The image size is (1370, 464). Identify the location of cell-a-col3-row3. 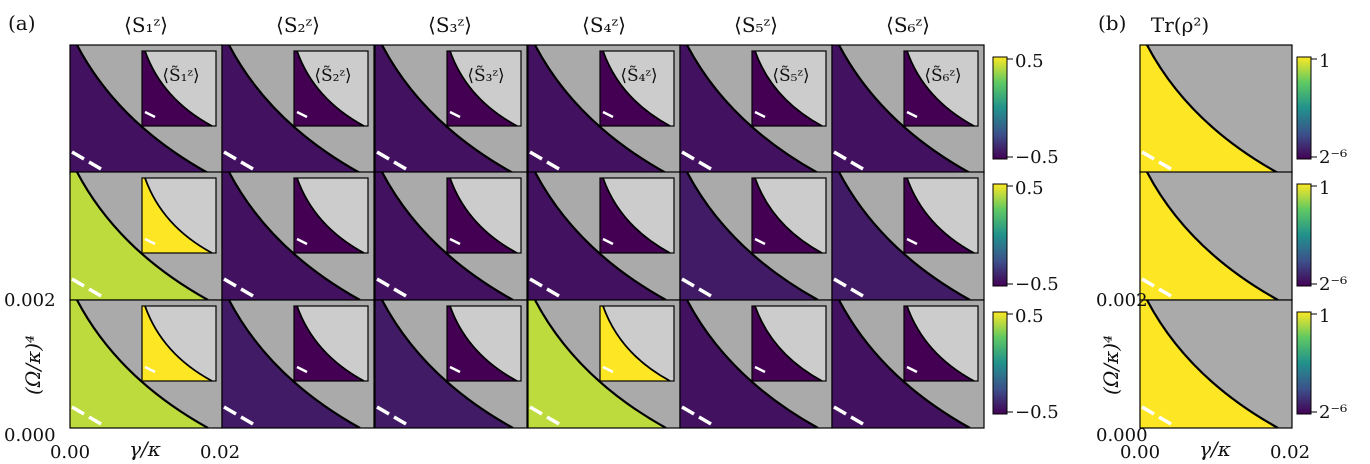
(451, 364).